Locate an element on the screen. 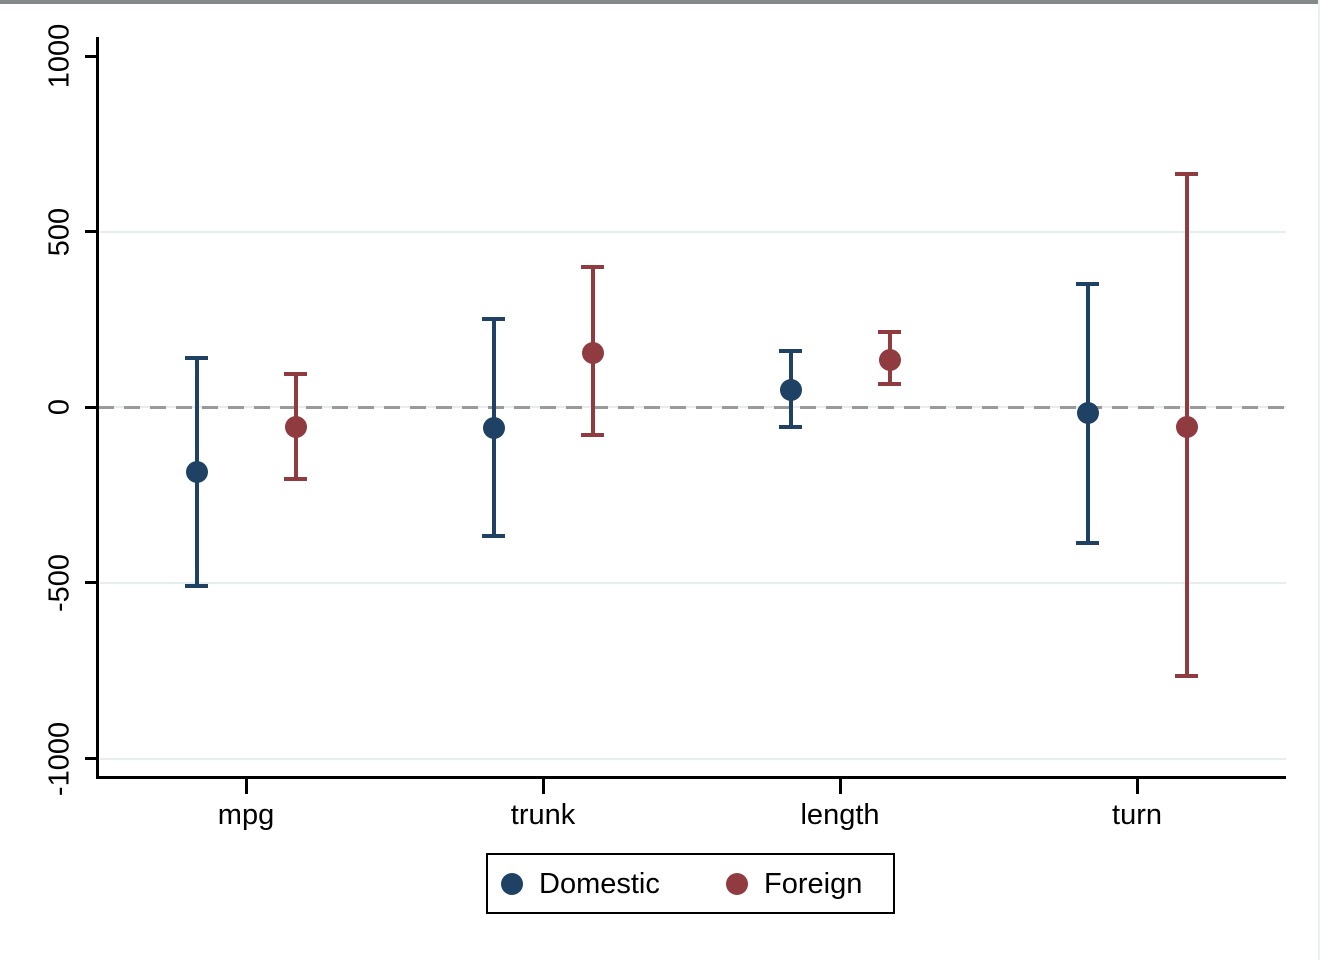 This screenshot has width=1320, height=960. errorbar-cap-bottom-domestic-mpg is located at coordinates (196, 586).